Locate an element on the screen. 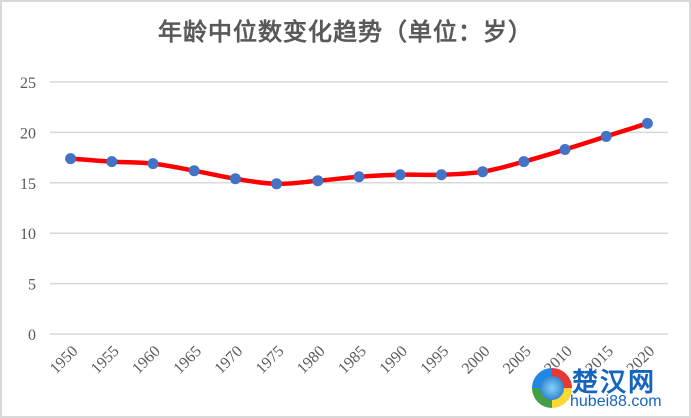  x-tick-label: 1975 is located at coordinates (270, 360).